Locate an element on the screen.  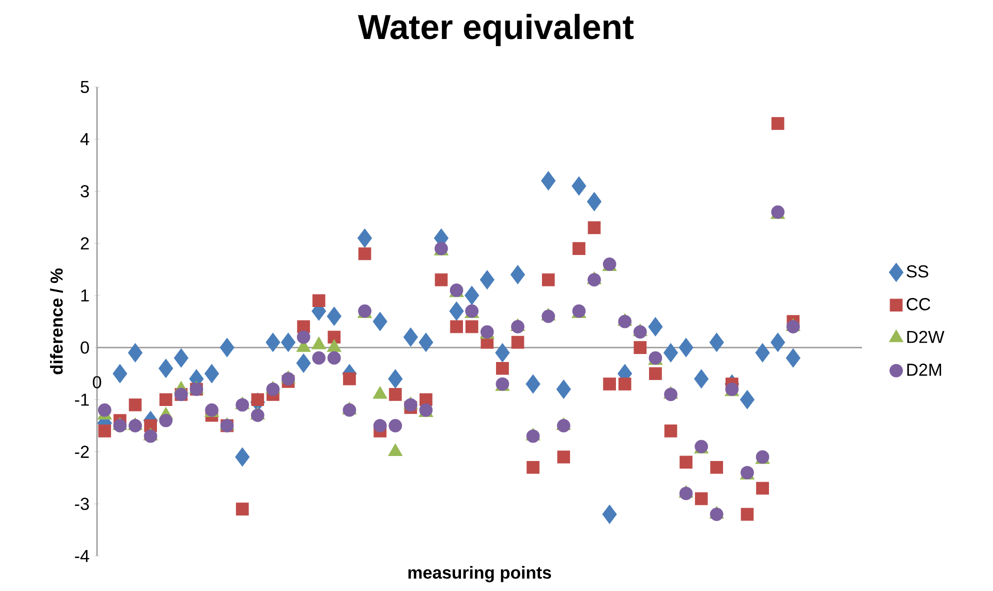
y-tick-label: 2 is located at coordinates (84, 243).